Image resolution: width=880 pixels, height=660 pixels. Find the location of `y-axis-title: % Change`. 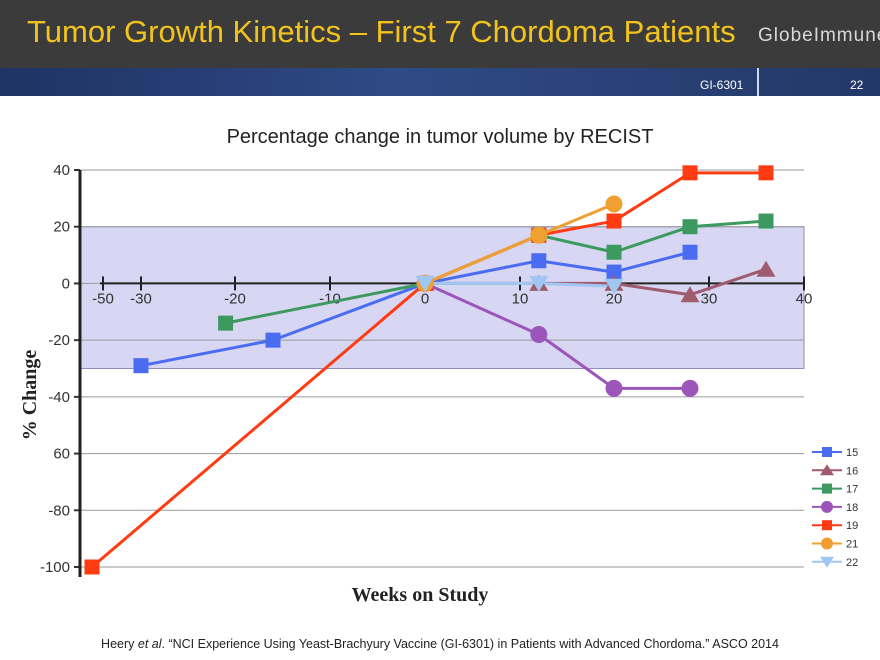

y-axis-title: % Change is located at coordinates (30, 395).